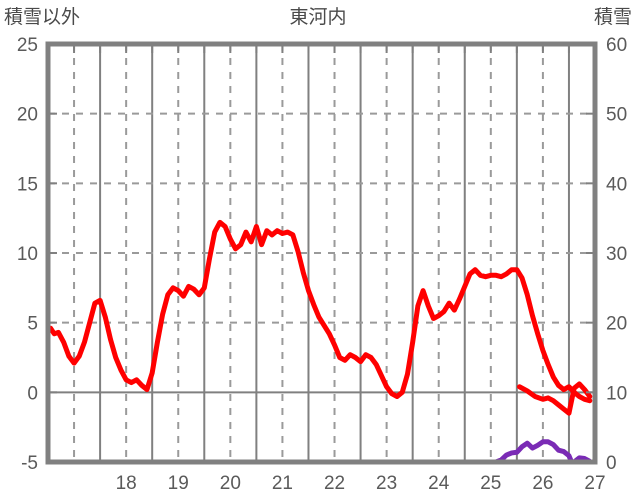  What do you see at coordinates (32, 324) in the screenshot?
I see `y-axis-tick-label: 5` at bounding box center [32, 324].